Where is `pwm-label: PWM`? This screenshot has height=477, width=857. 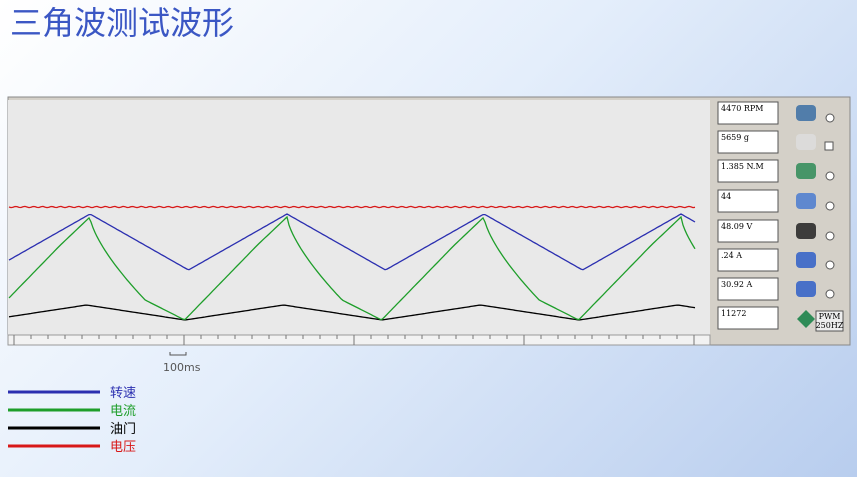
pwm-label: PWM is located at coordinates (830, 316).